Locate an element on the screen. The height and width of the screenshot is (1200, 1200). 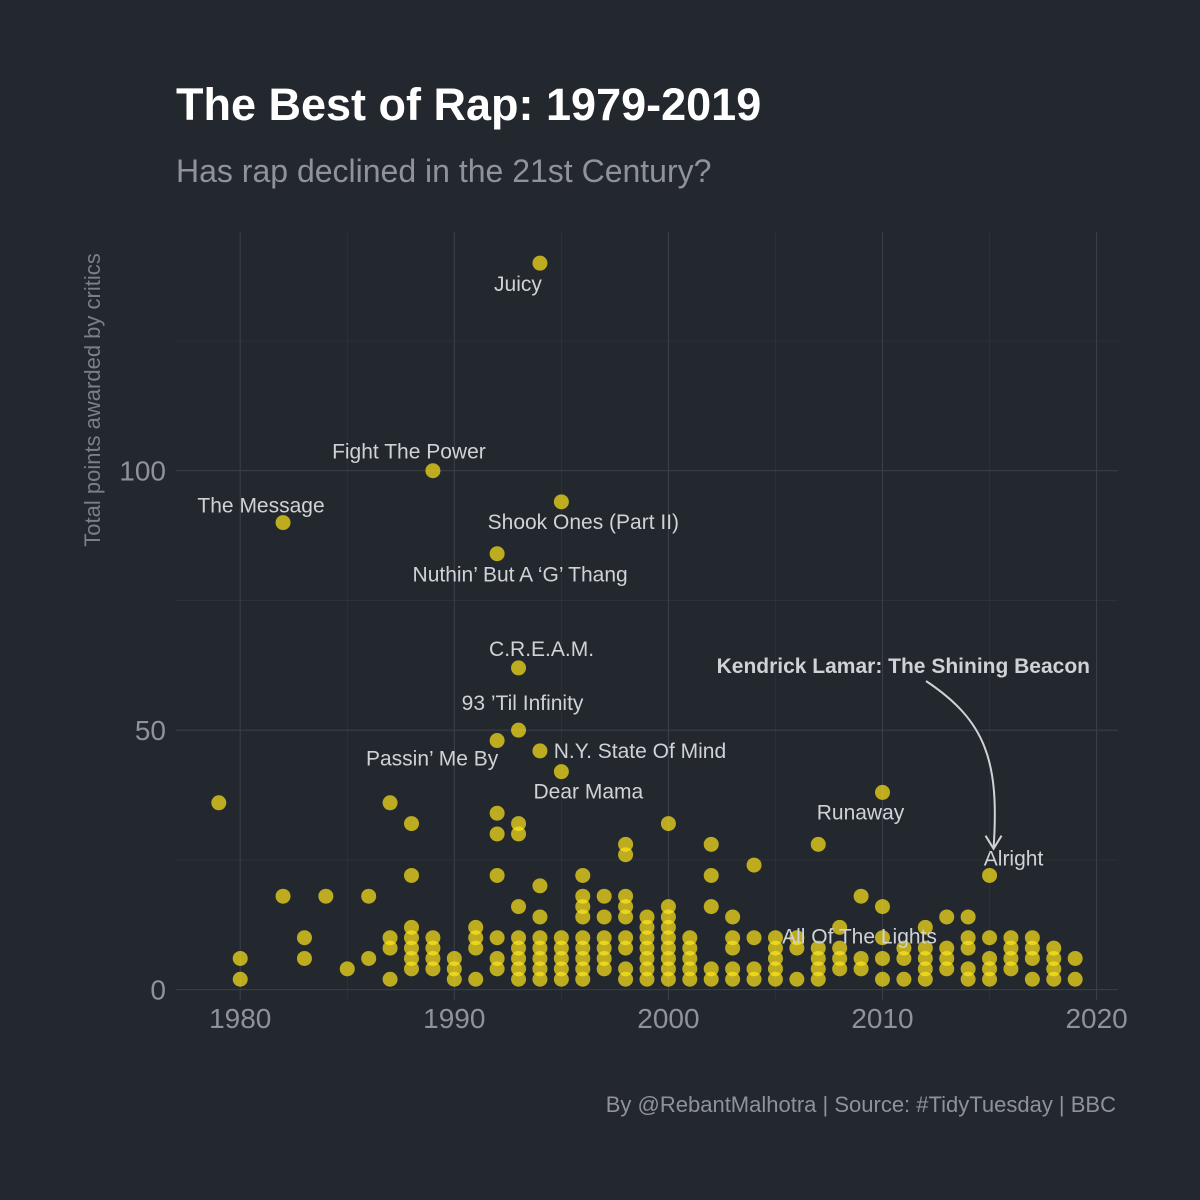
song-label: Passin’ Me By is located at coordinates (432, 759).